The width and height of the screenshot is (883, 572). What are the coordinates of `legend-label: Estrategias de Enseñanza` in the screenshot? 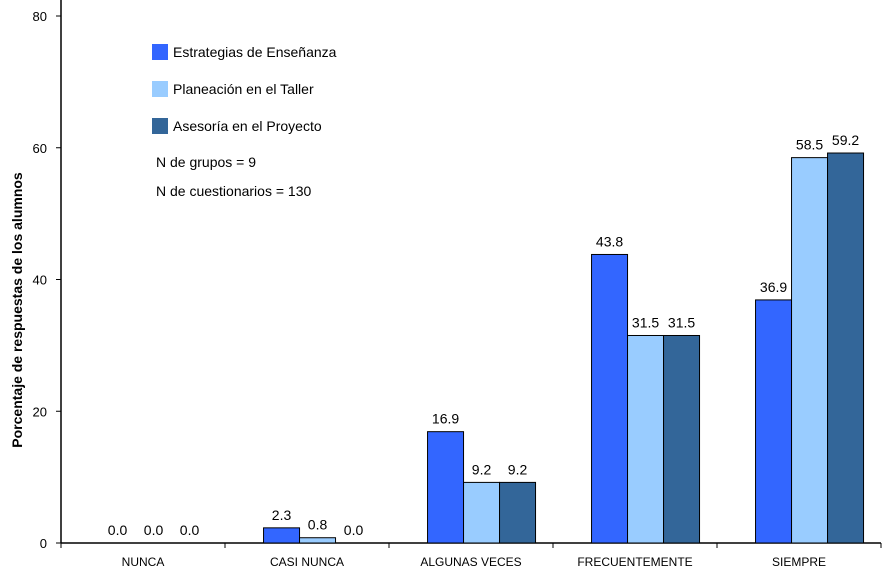 It's located at (255, 52).